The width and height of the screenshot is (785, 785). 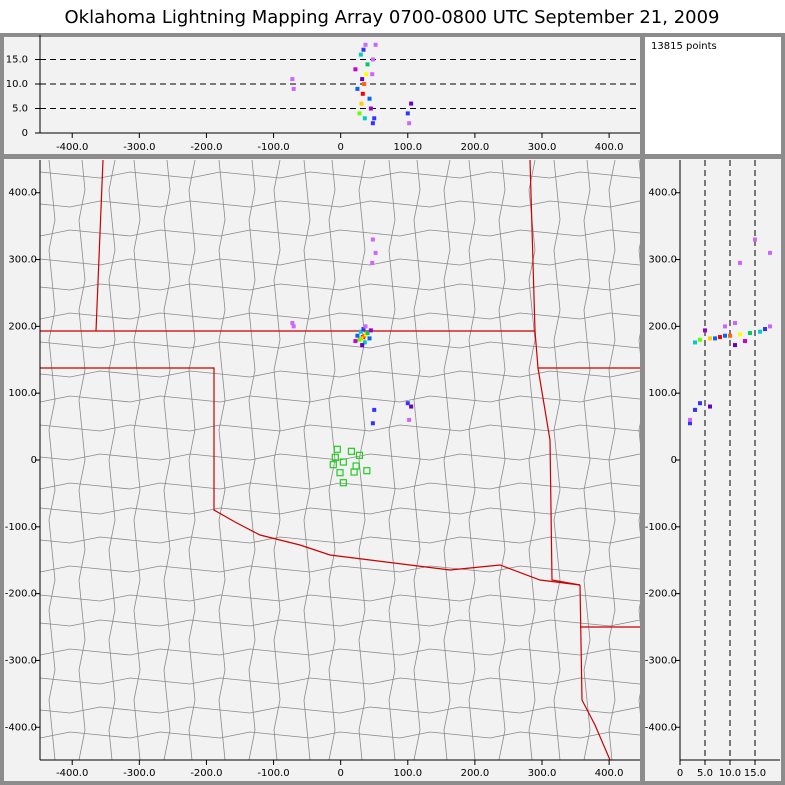 What do you see at coordinates (407, 147) in the screenshot?
I see `top-x-tick-label: 100.0` at bounding box center [407, 147].